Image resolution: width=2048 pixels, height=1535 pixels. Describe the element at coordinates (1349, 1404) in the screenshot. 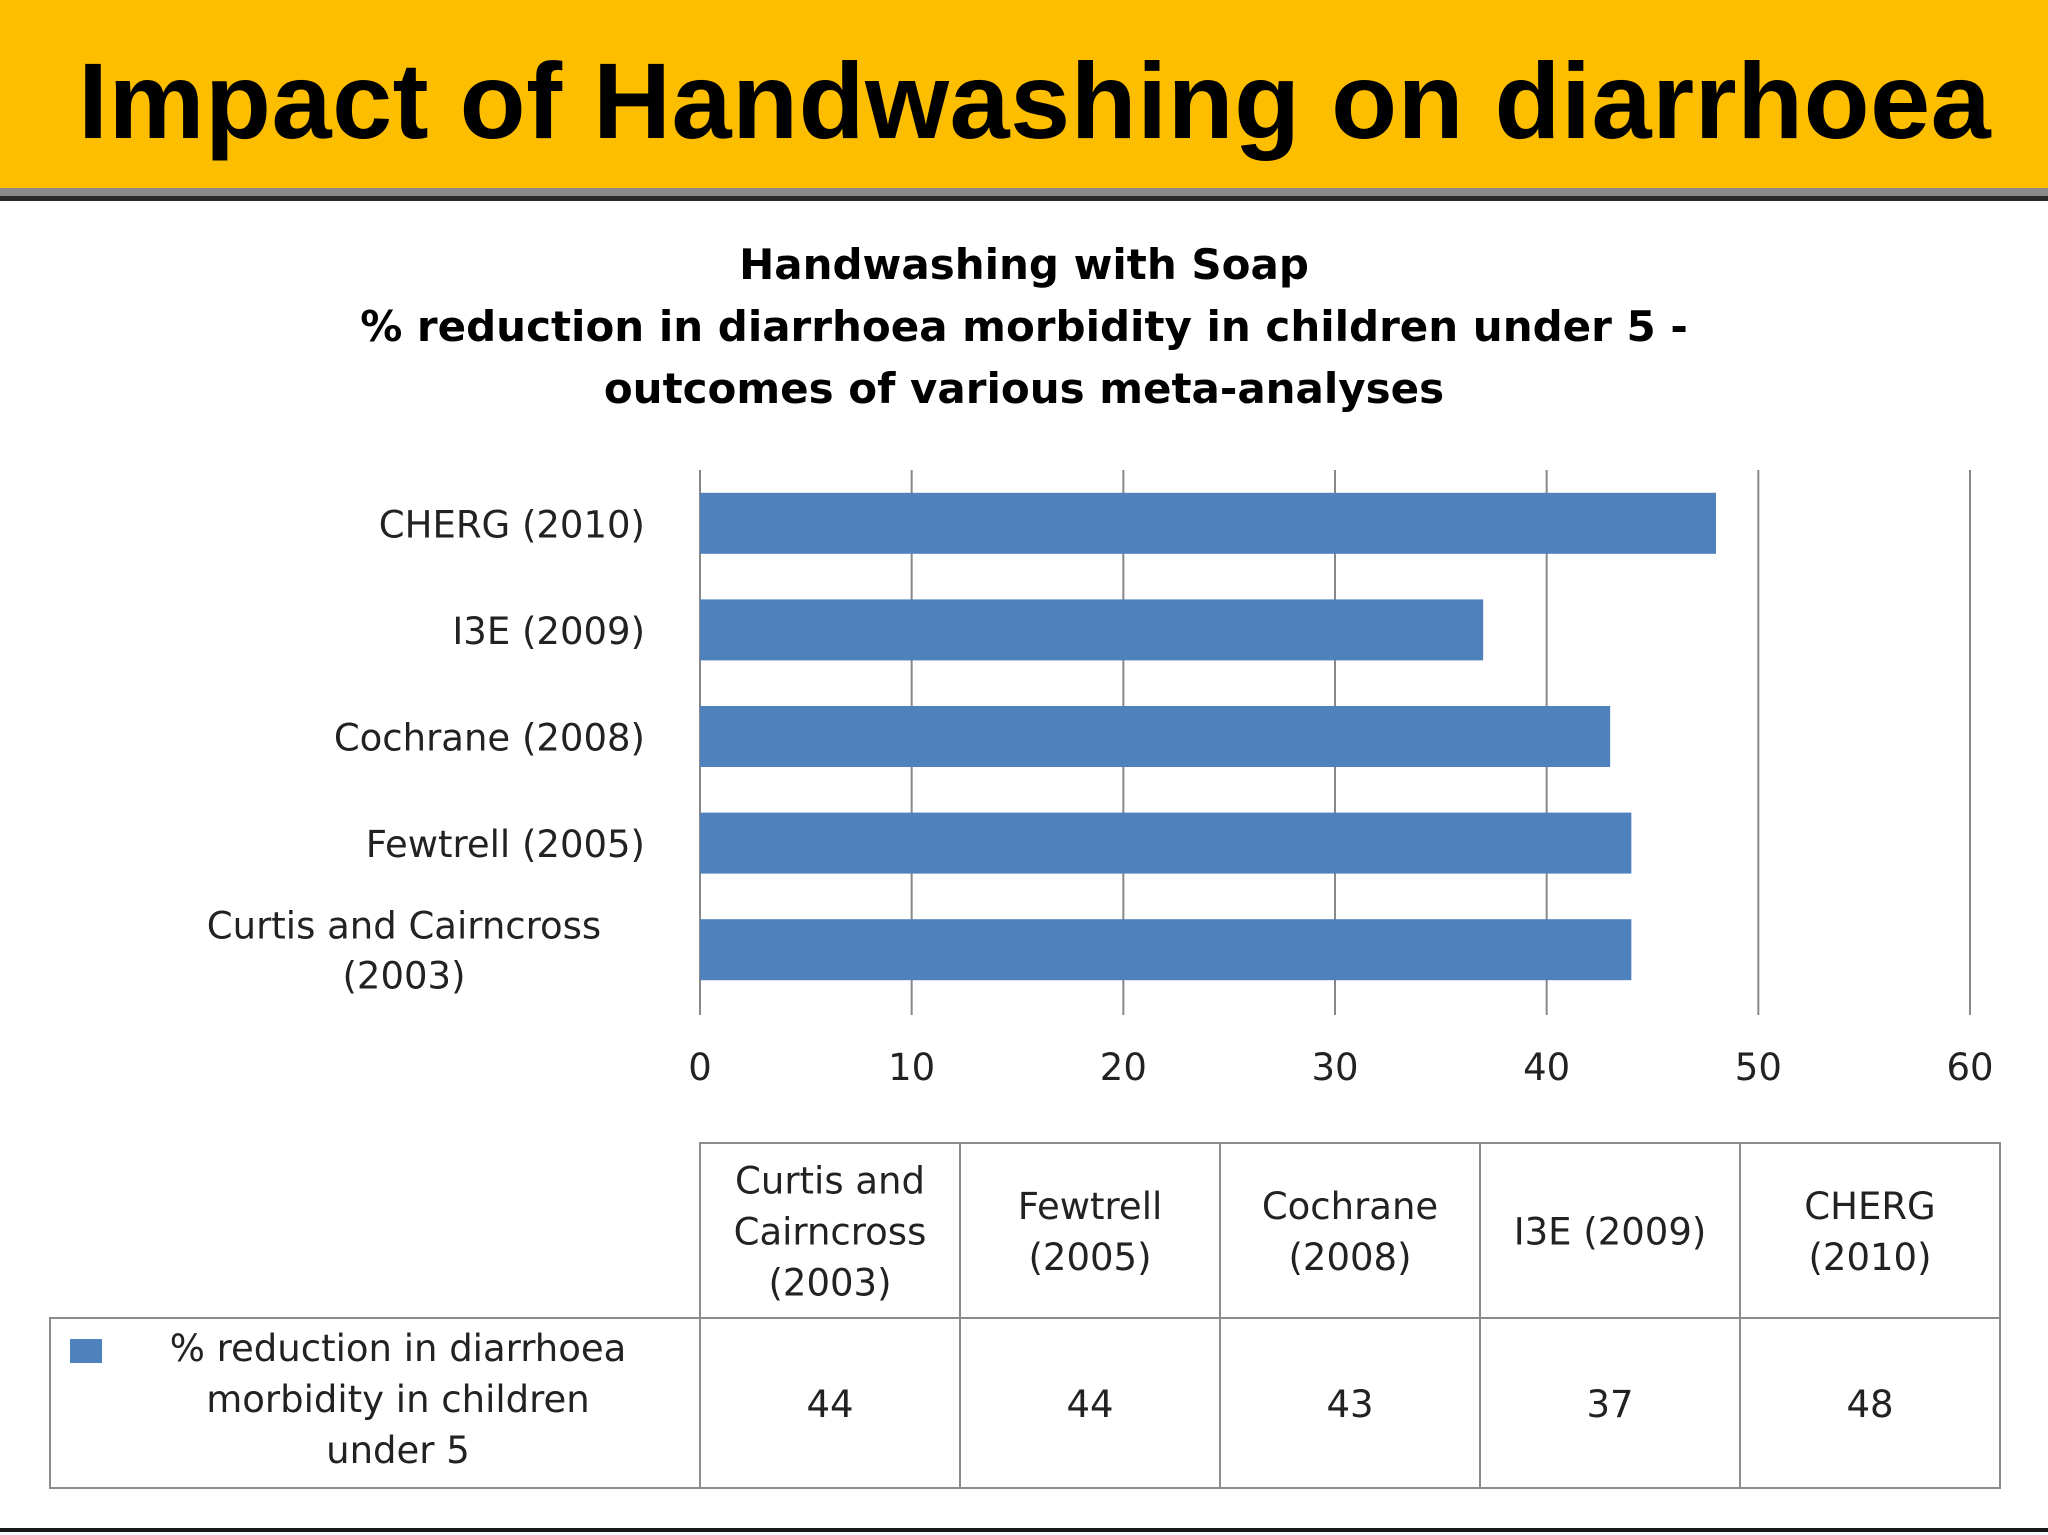

I see `table-value: 43` at that location.